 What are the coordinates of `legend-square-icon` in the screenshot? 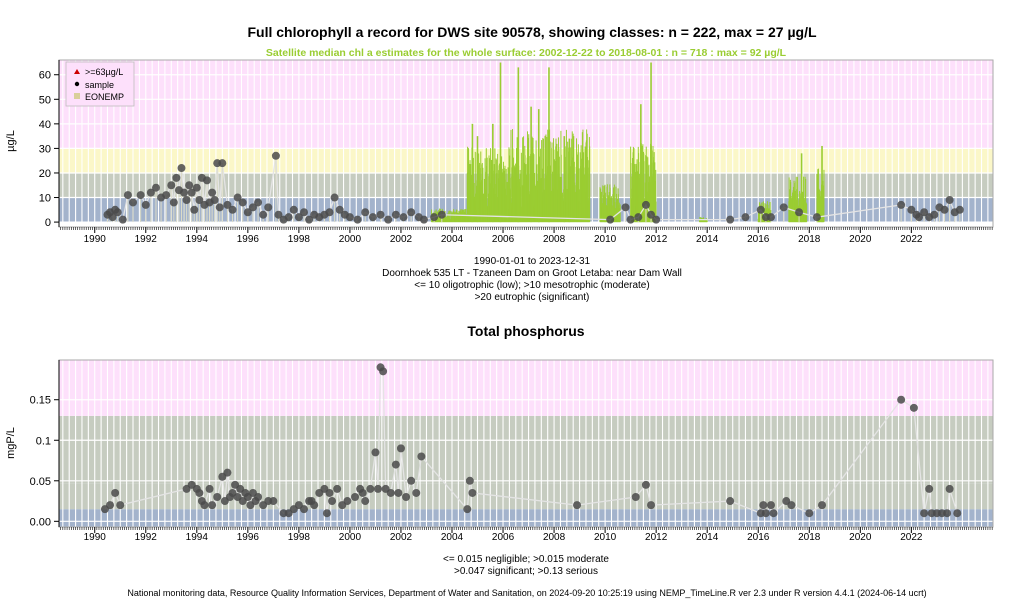 It's located at (77, 96).